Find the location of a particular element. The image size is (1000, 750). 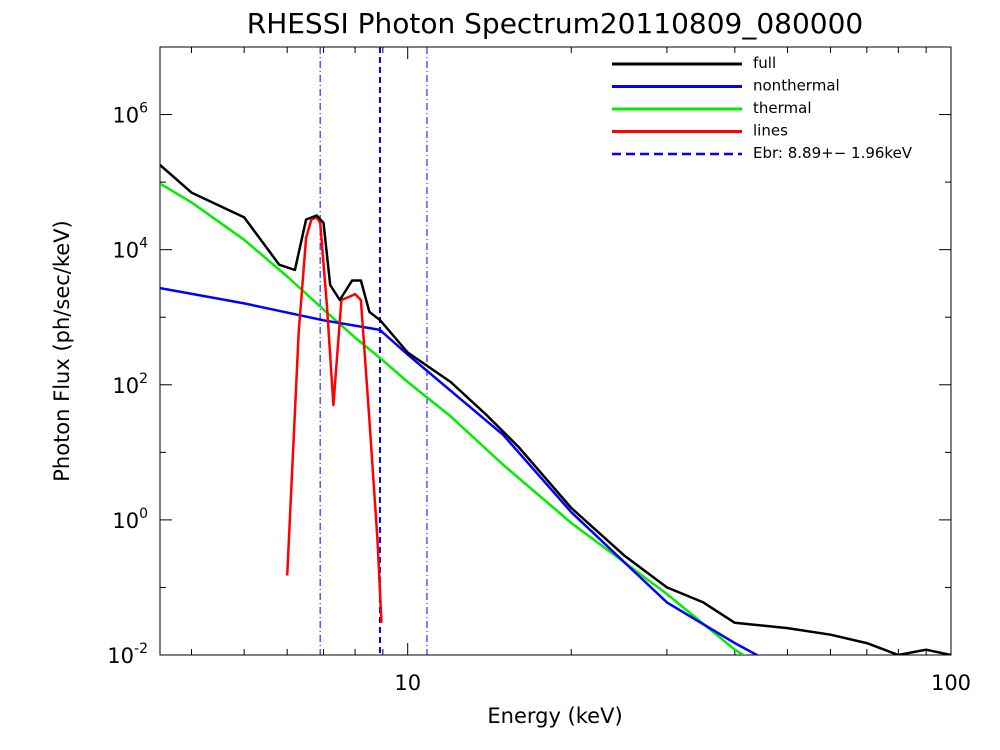

x-tick-labels: 10 100 is located at coordinates (682, 683).